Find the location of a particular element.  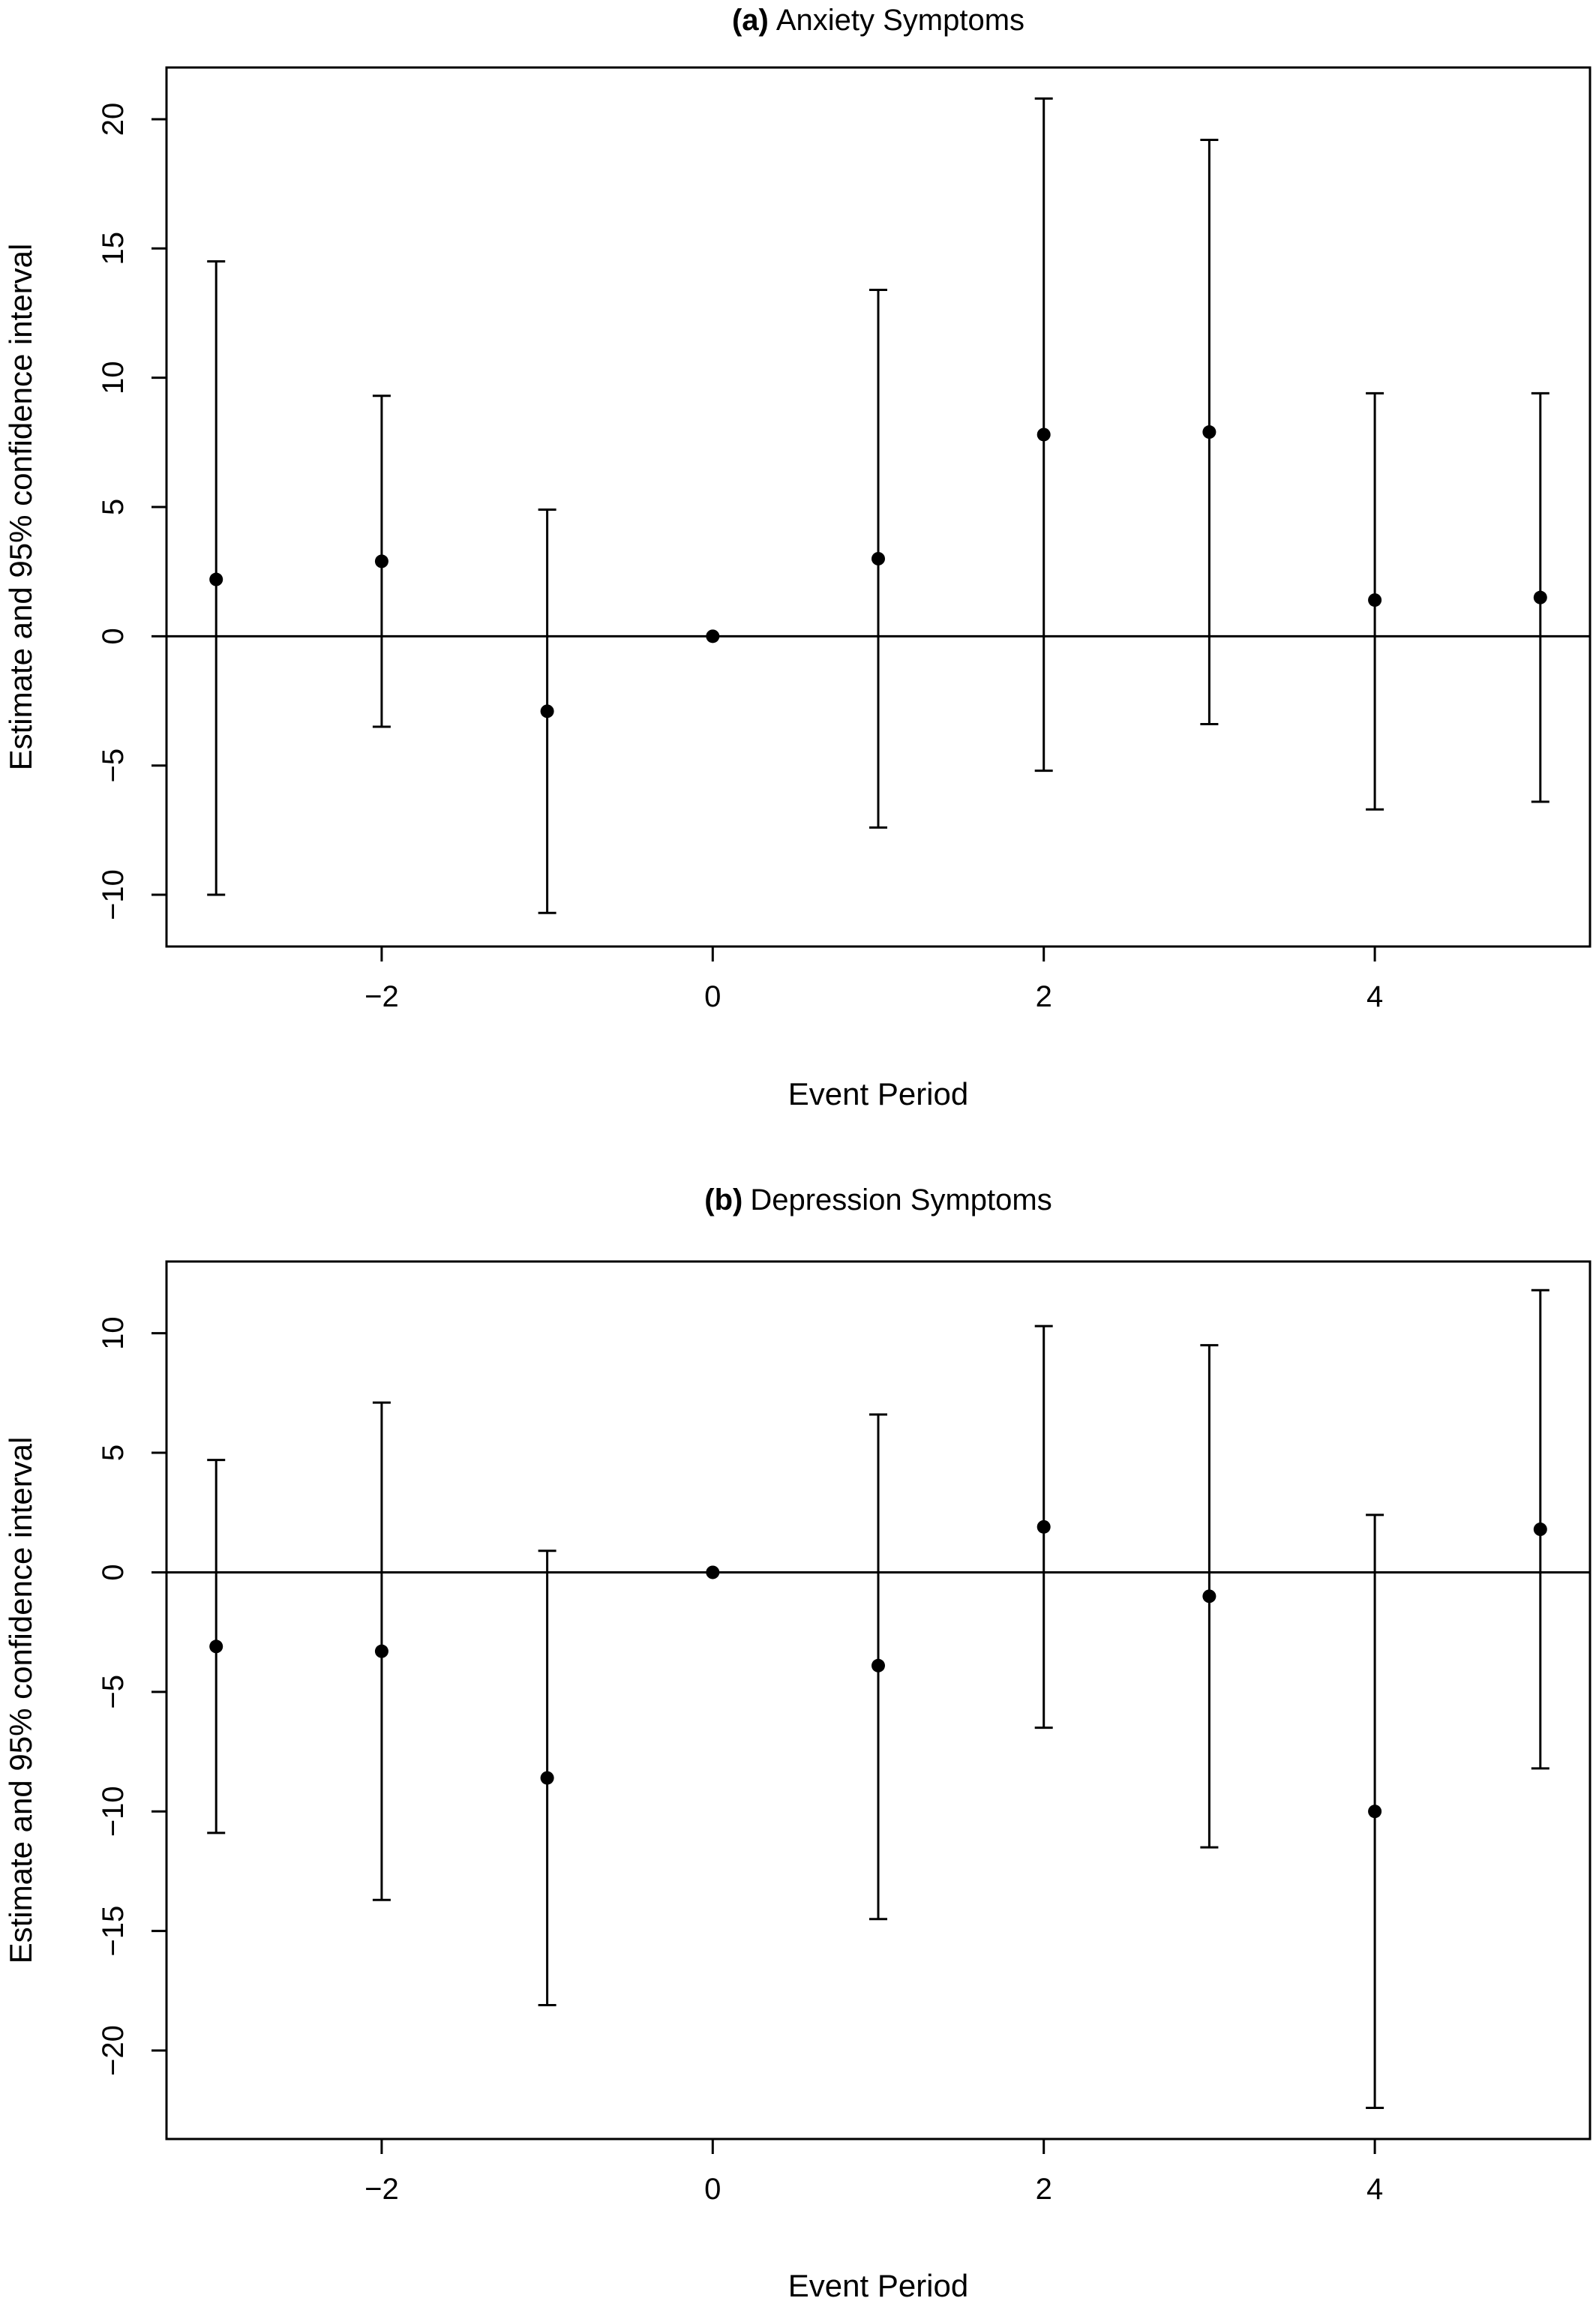

panel-tag: (b) is located at coordinates (723, 1200).